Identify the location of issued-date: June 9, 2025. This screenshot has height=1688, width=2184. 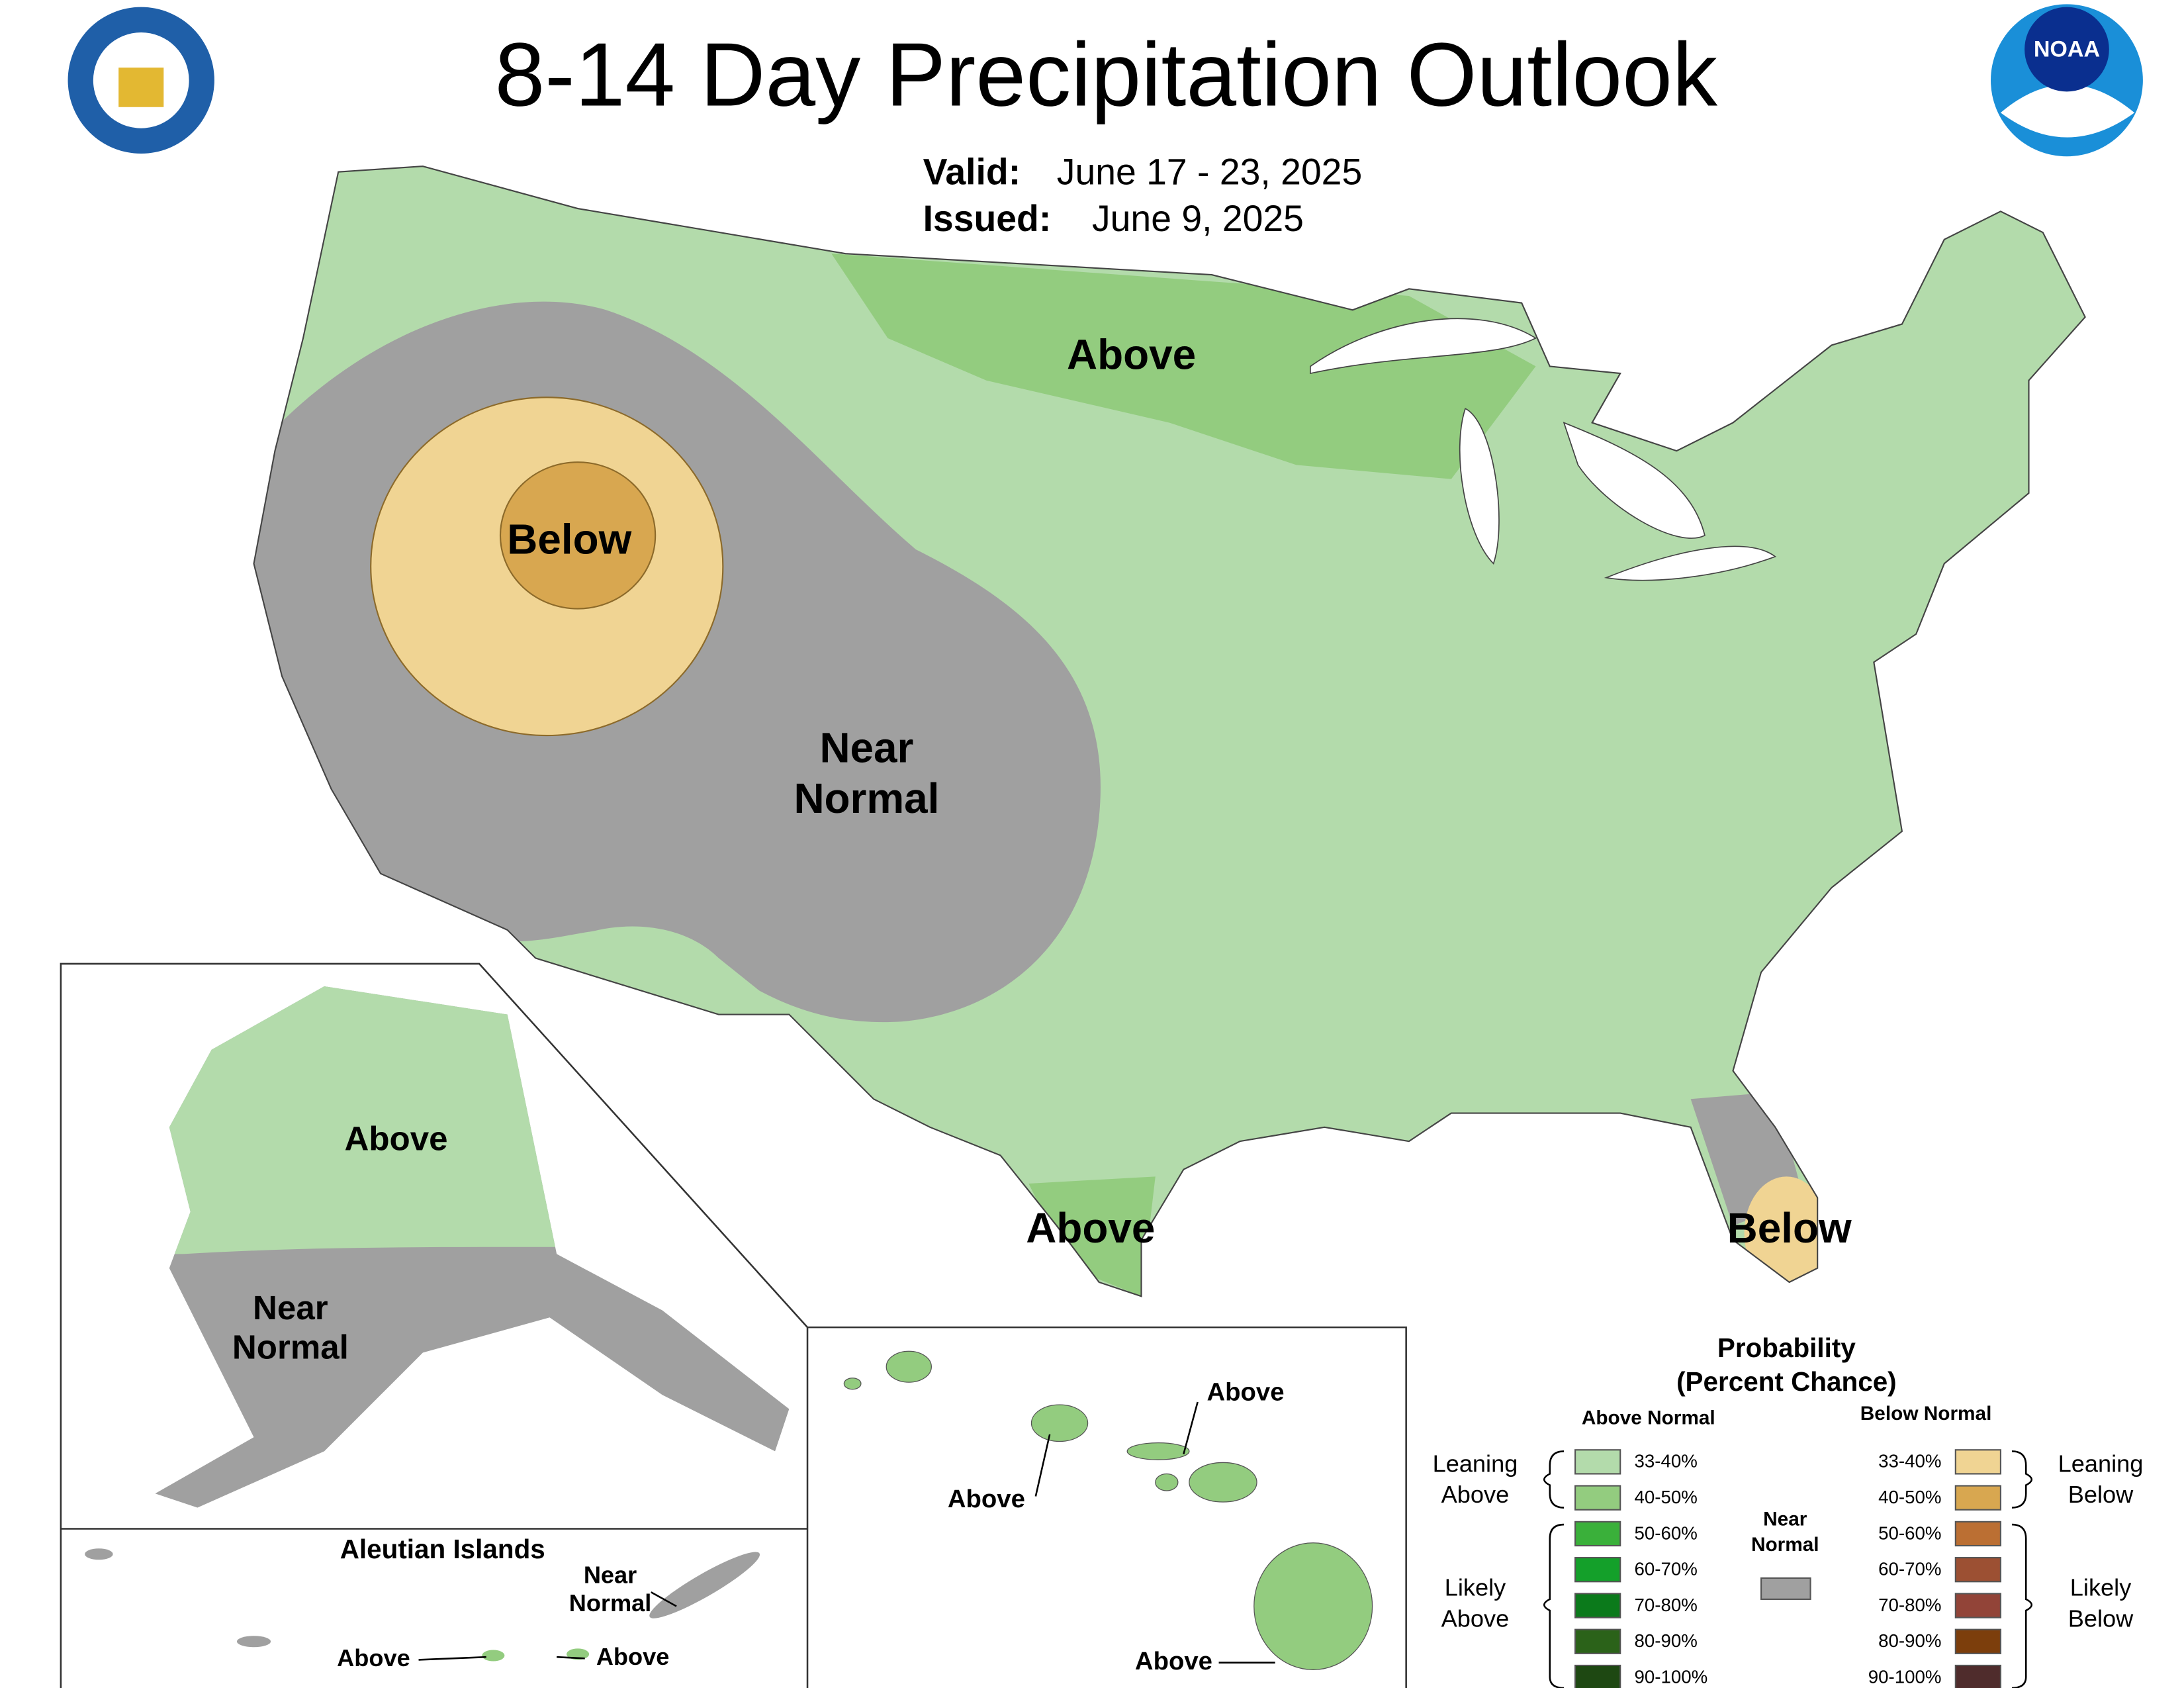
(1198, 218).